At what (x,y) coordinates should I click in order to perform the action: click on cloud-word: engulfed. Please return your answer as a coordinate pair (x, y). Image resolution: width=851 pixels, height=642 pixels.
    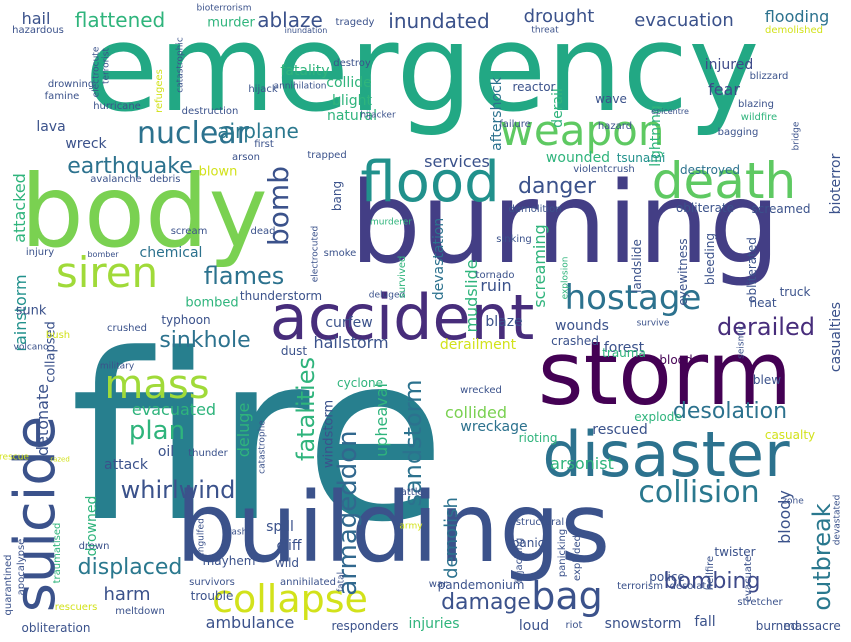
    Looking at the image, I should click on (201, 538).